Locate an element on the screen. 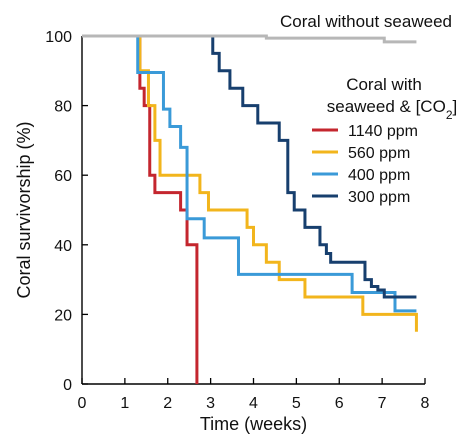 This screenshot has width=464, height=439. y-axis-label: Coral survivorship (%) is located at coordinates (24, 209).